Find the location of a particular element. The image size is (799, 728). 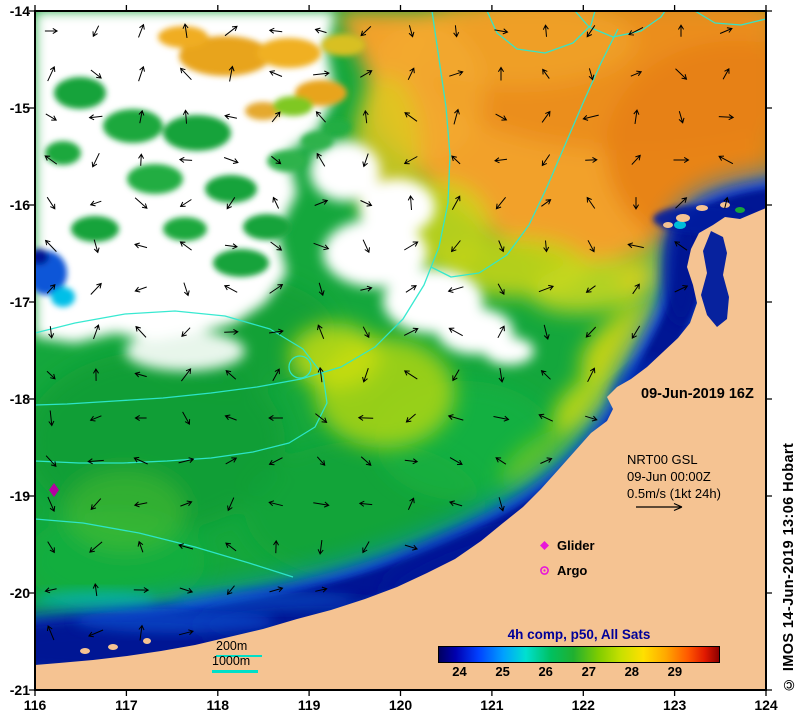

valid-time-label: 09-Jun-2019 16Z is located at coordinates (697, 394).